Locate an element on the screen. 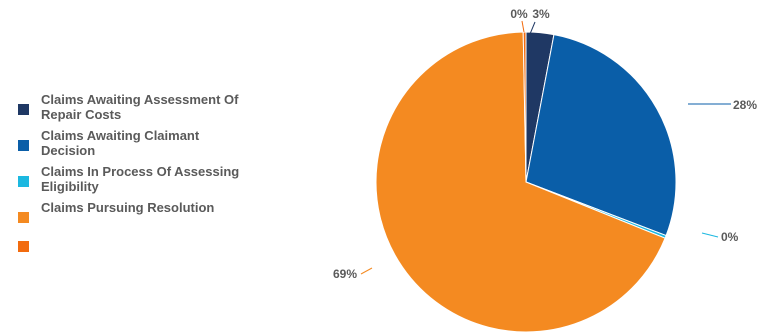  legend-item-pursuing-resolution: Claims Pursuing Resolution is located at coordinates (133, 211).